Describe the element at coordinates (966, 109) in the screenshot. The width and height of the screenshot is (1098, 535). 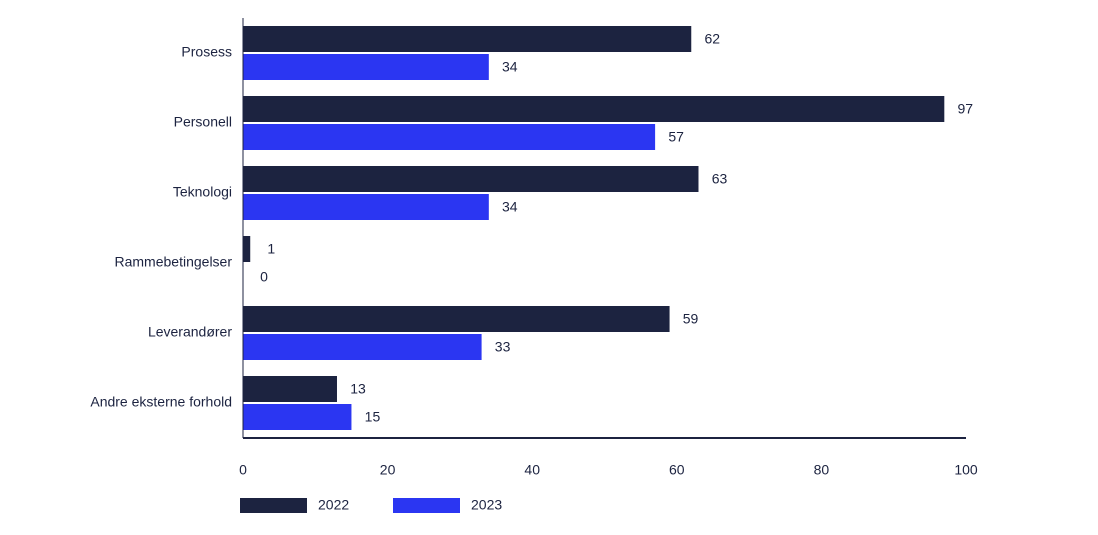
I see `value-label: 97` at that location.